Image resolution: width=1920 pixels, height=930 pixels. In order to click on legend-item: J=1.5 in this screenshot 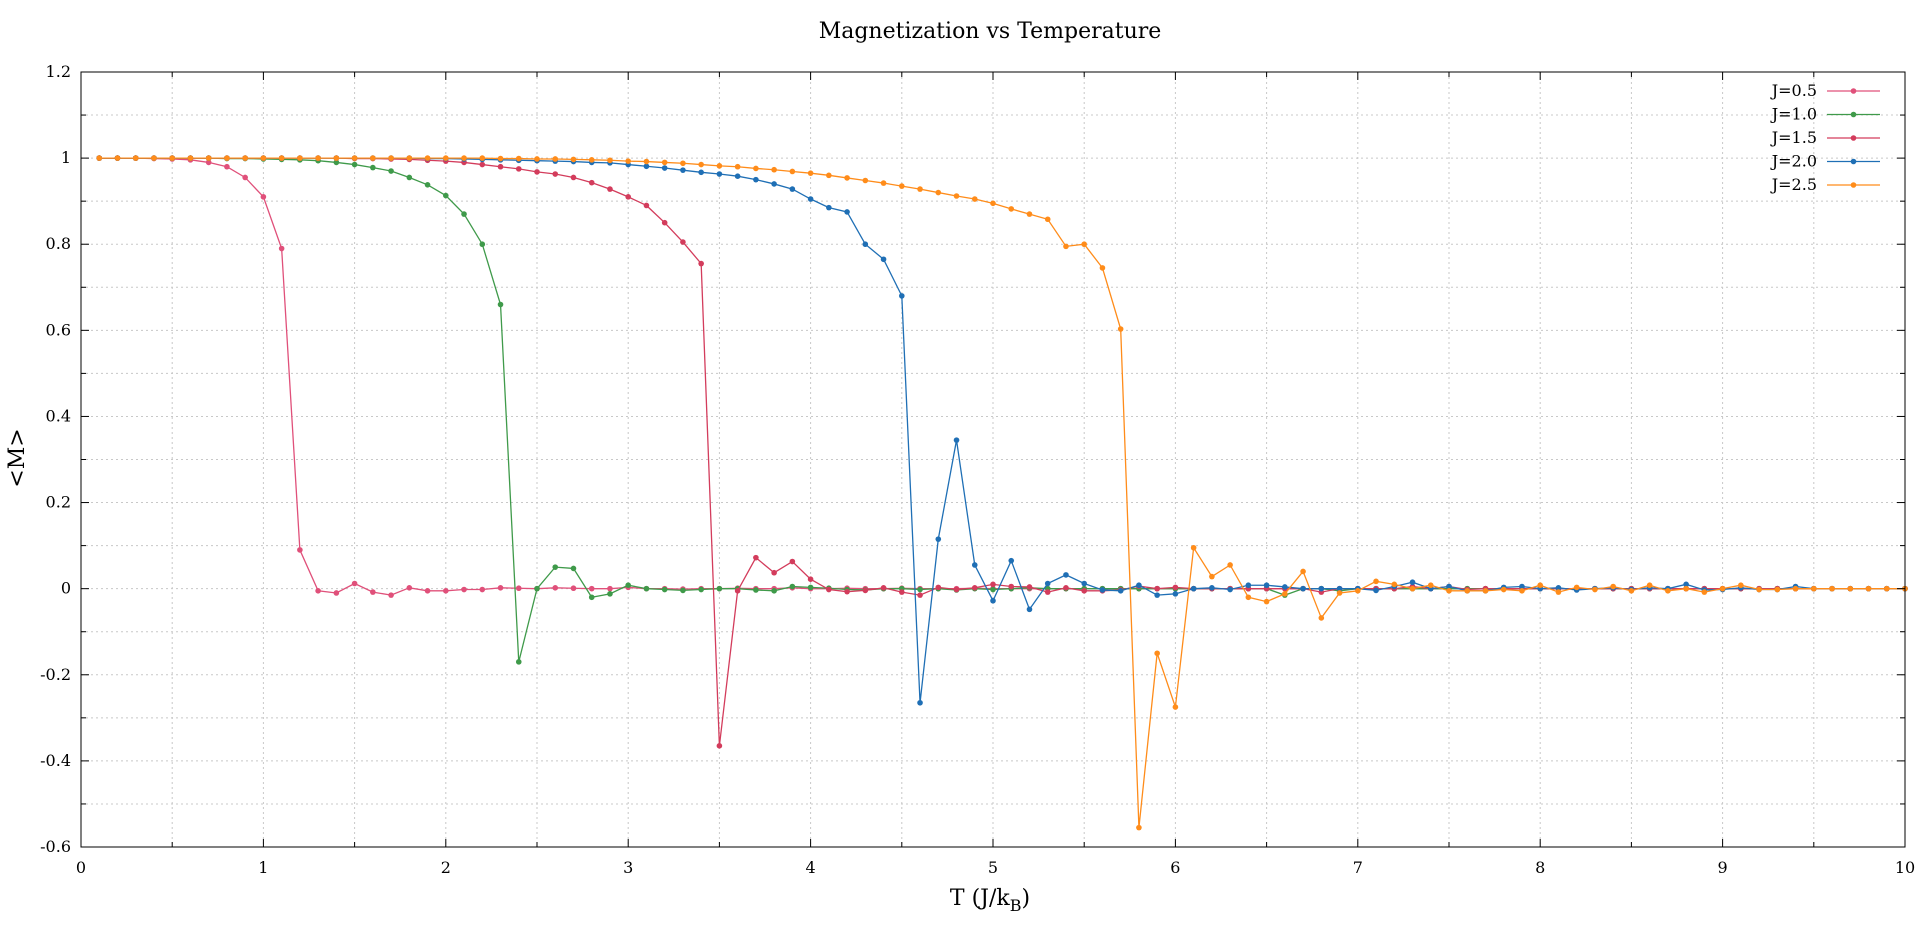, I will do `click(1825, 137)`.